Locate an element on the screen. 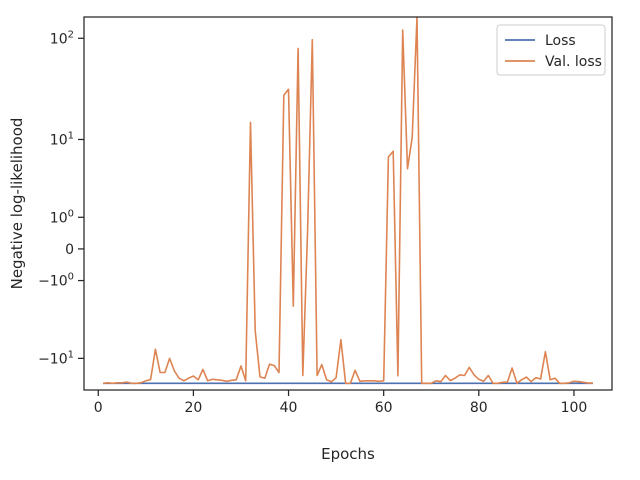 The width and height of the screenshot is (640, 480). legend-box is located at coordinates (551, 50).